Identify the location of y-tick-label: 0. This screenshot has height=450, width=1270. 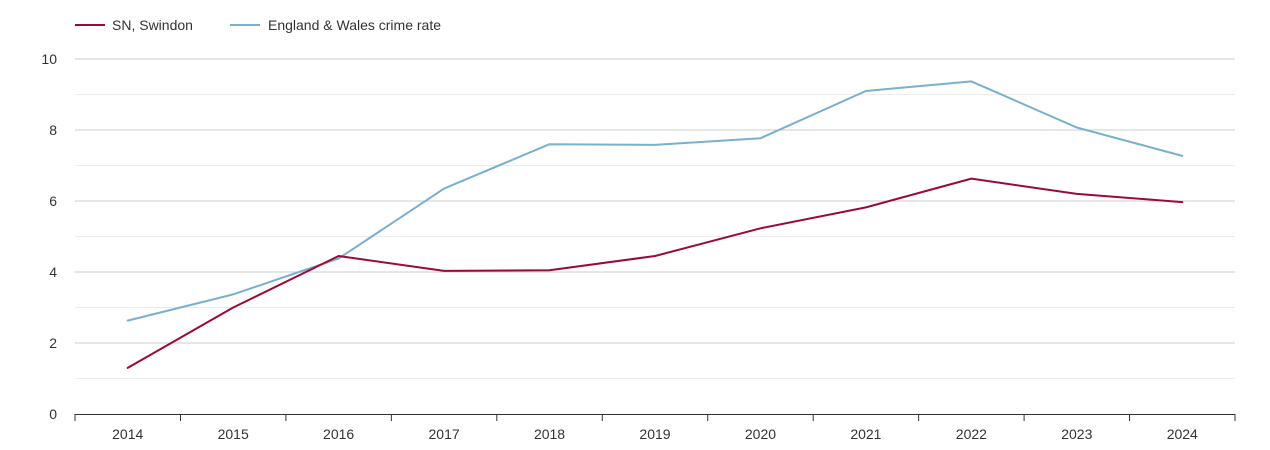
(53, 414).